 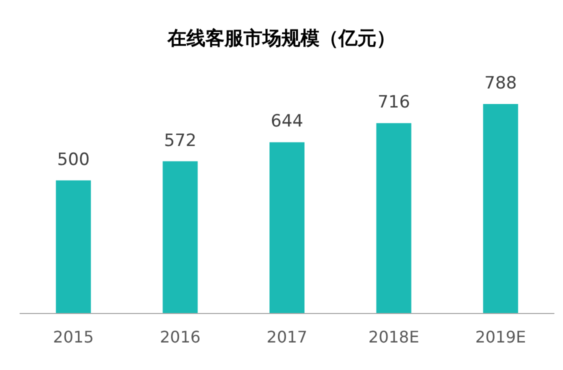 What do you see at coordinates (287, 337) in the screenshot?
I see `x-tick-label: 2017` at bounding box center [287, 337].